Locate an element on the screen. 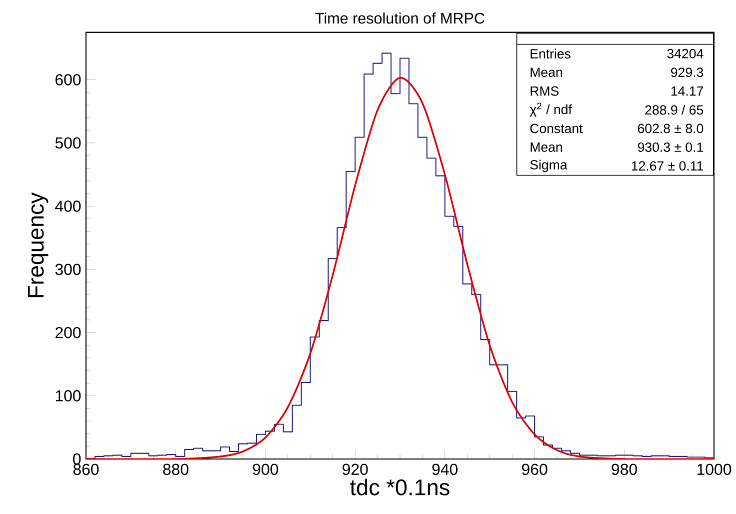 The height and width of the screenshot is (514, 736). annotation: 14.17 is located at coordinates (687, 91).